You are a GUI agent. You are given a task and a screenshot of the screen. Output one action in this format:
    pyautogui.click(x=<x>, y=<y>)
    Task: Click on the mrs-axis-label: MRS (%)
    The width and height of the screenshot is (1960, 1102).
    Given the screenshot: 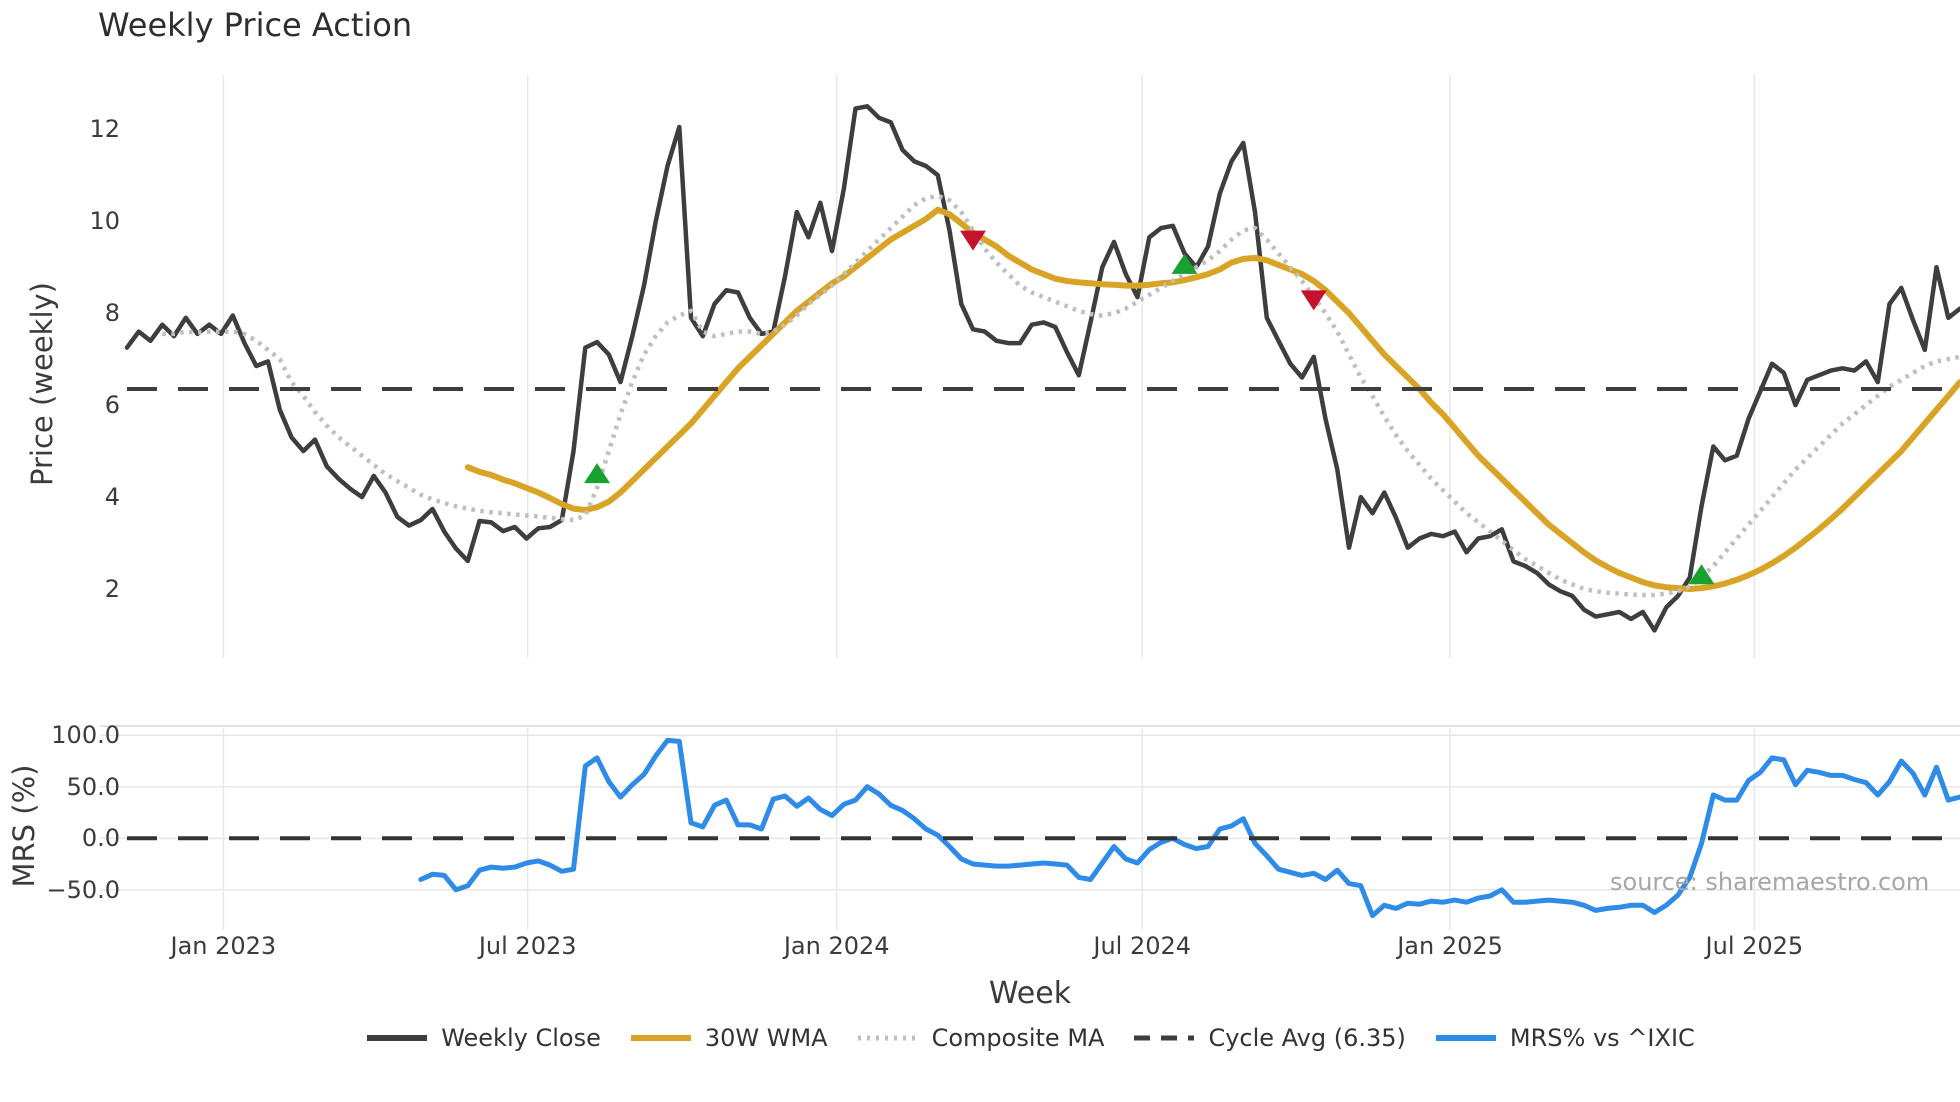 What is the action you would take?
    pyautogui.click(x=24, y=826)
    